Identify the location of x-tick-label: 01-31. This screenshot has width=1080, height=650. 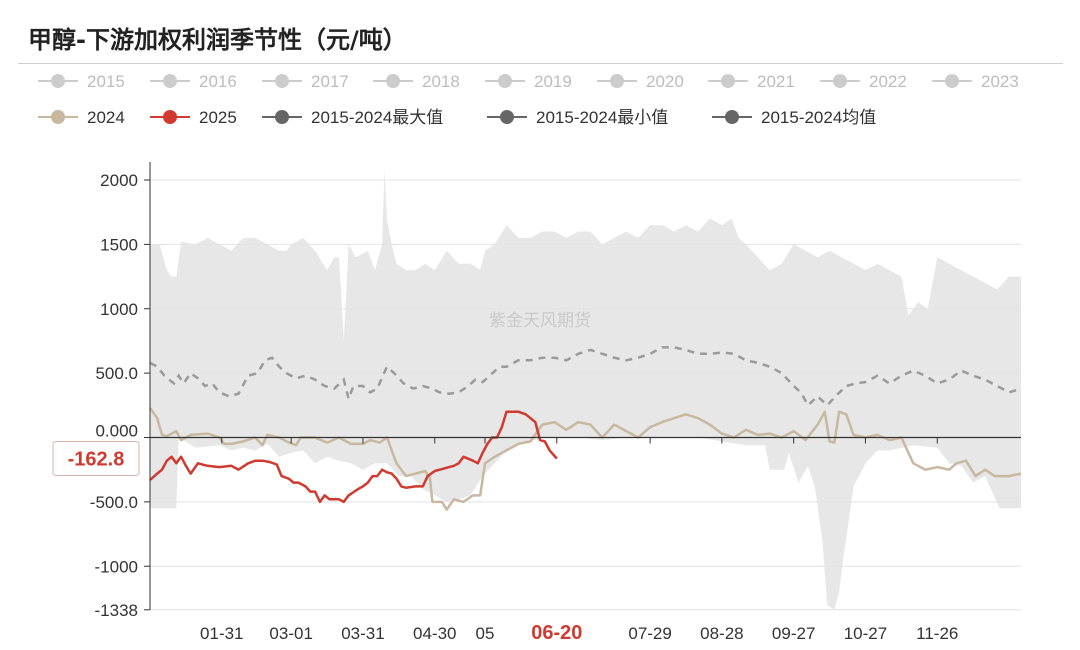
(221, 633).